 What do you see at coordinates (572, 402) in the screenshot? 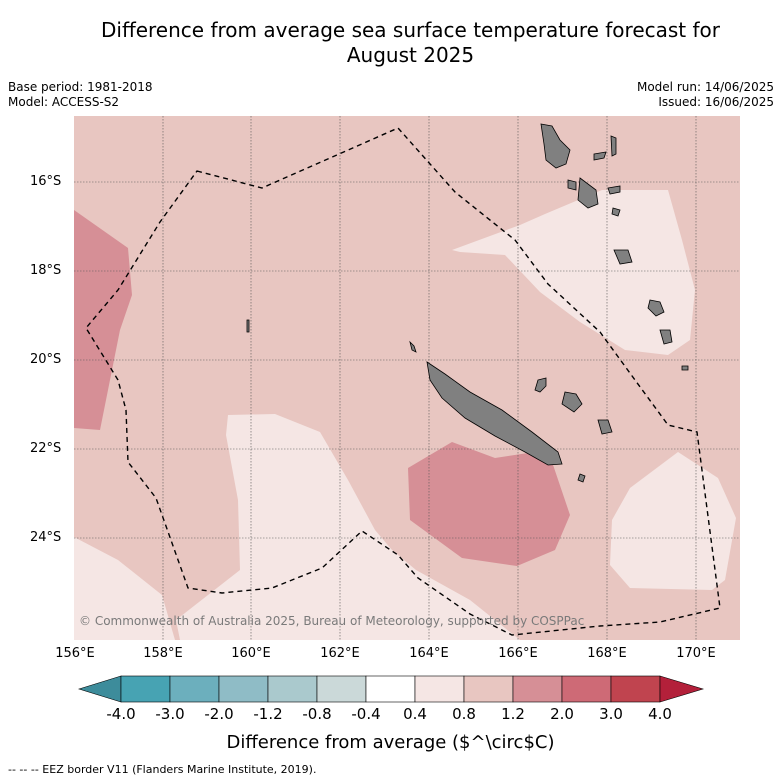
I see `island-lifou` at bounding box center [572, 402].